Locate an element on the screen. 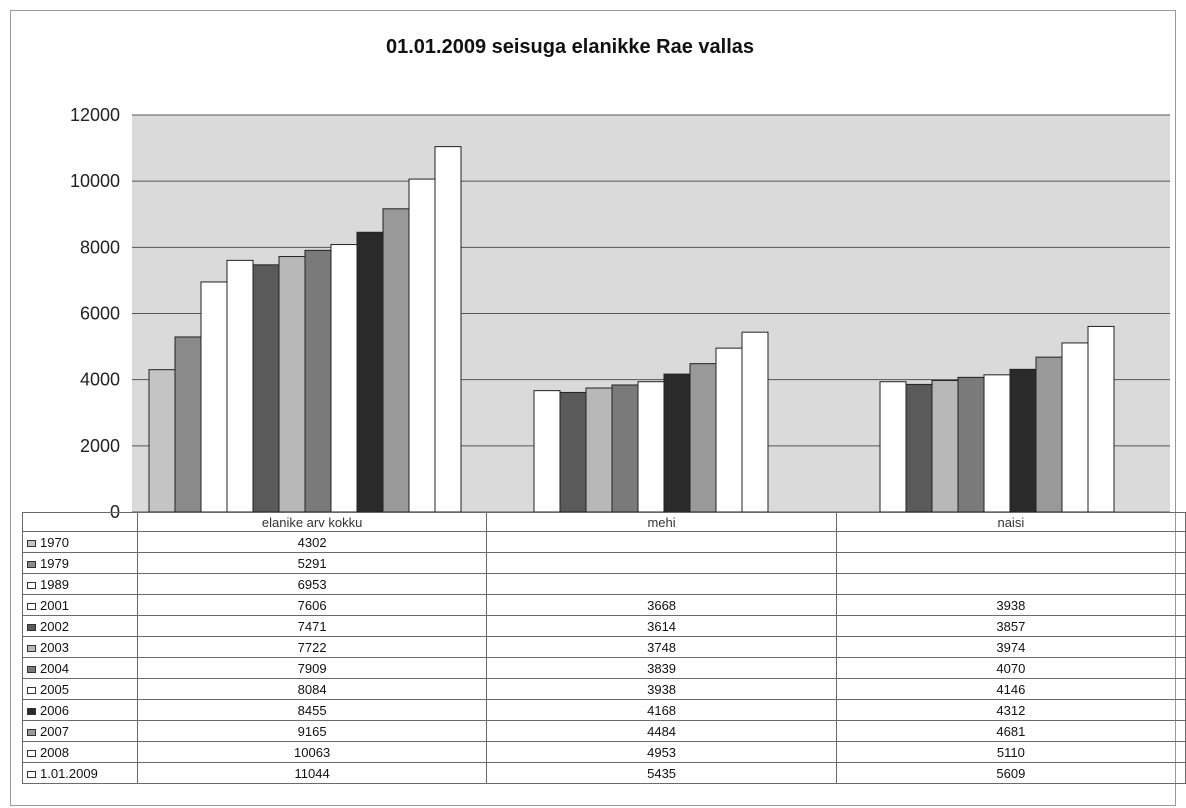 The width and height of the screenshot is (1186, 808). table-row: 2002 7471 3614 3857 is located at coordinates (604, 626).